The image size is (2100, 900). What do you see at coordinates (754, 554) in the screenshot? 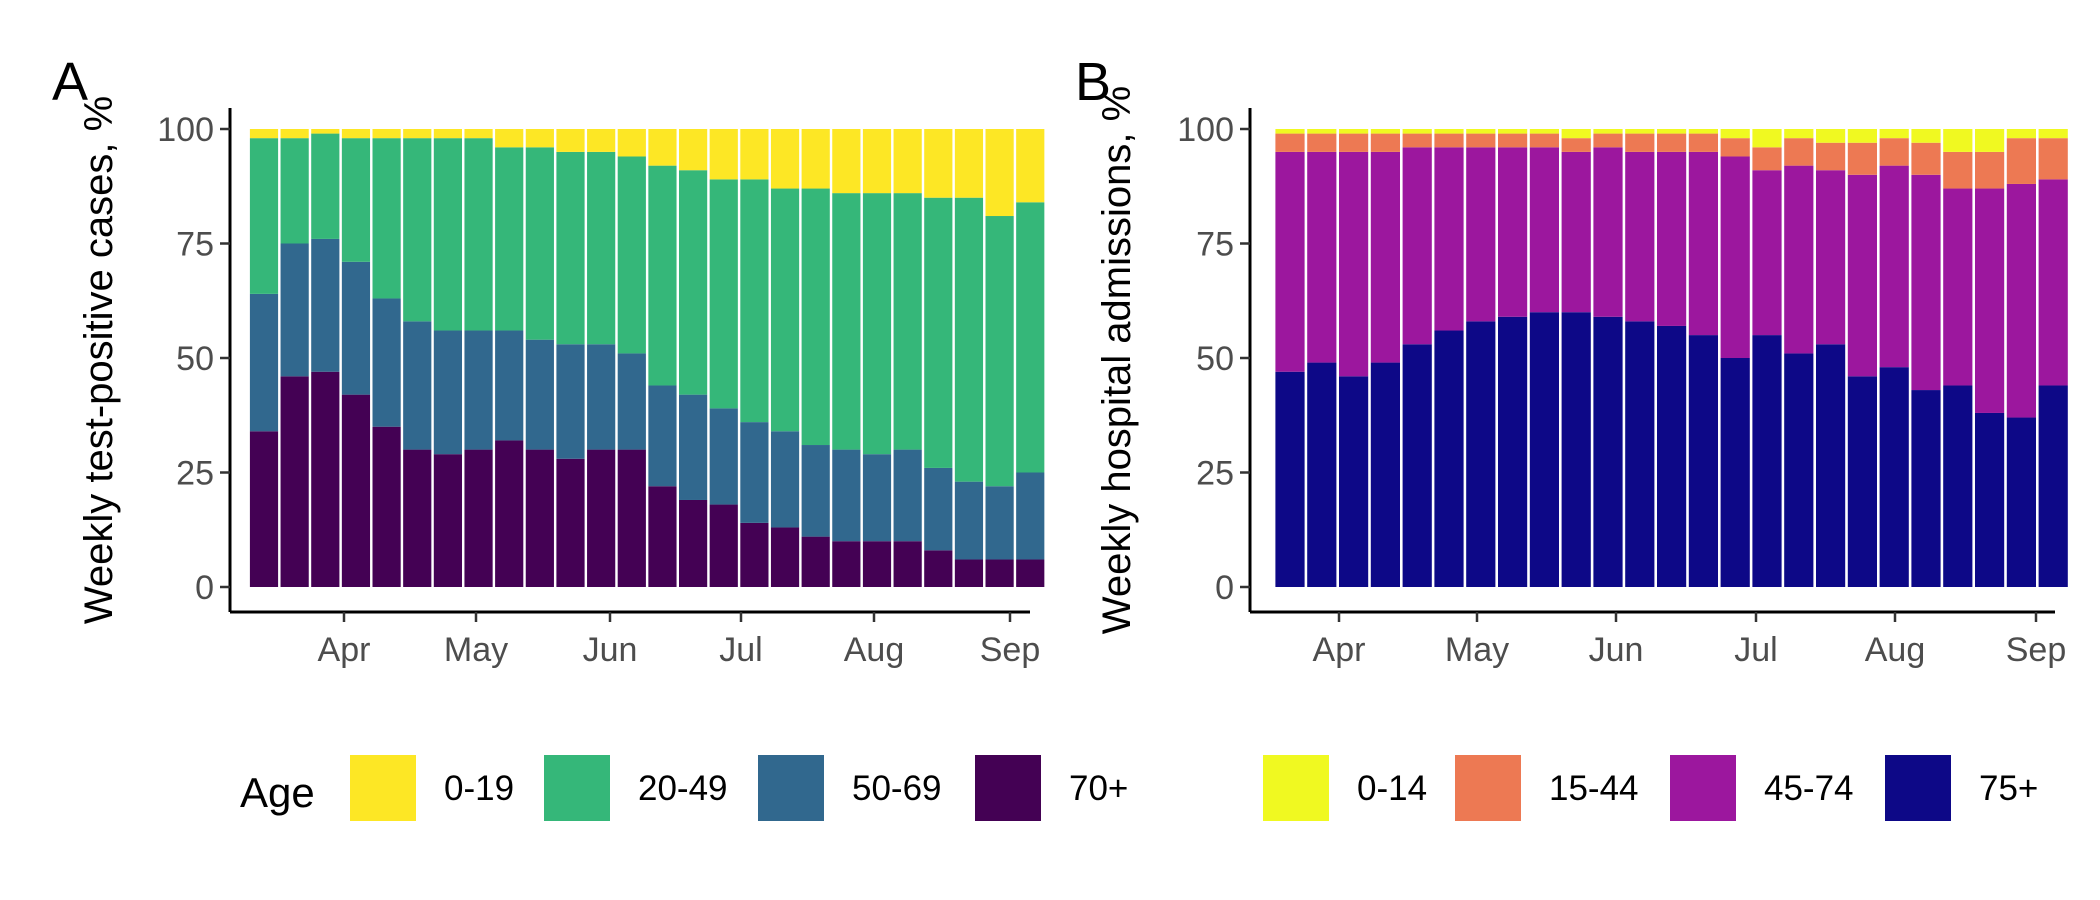
I see `bar-70+-week-17` at bounding box center [754, 554].